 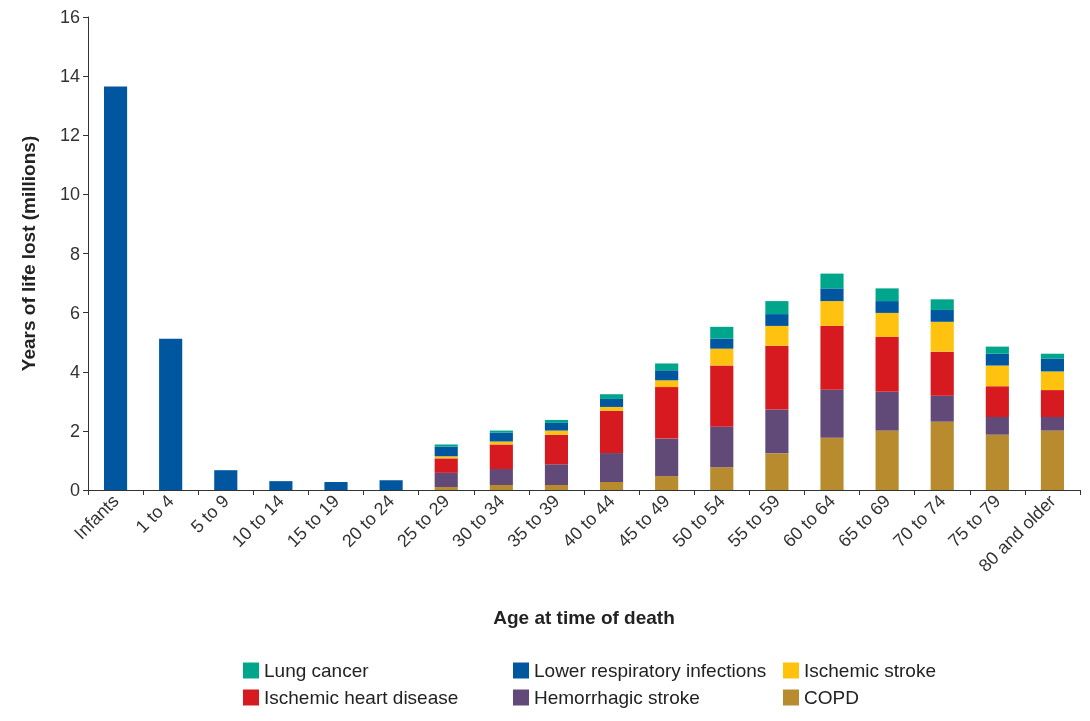 I want to click on y-tick-label: 10, so click(x=69, y=194).